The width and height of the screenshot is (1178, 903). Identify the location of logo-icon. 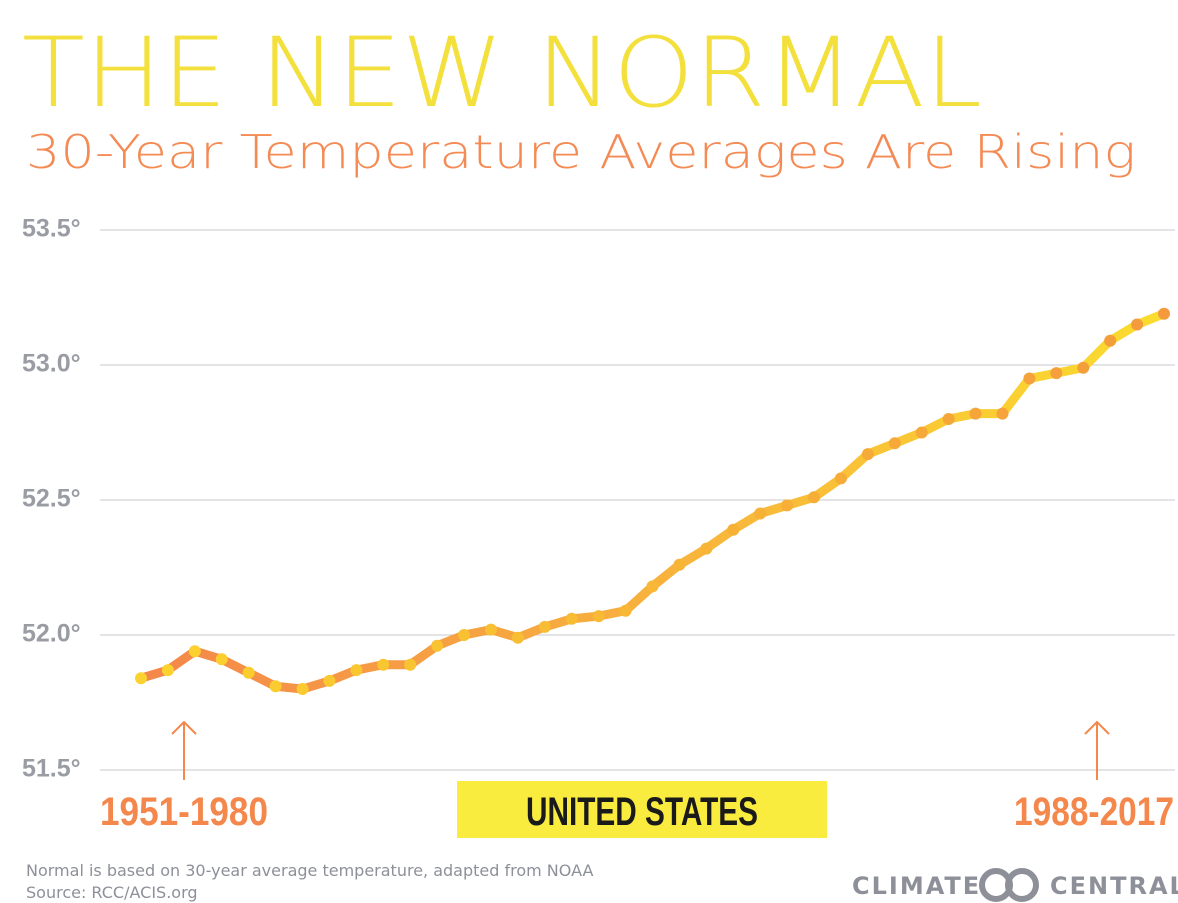
(1009, 885).